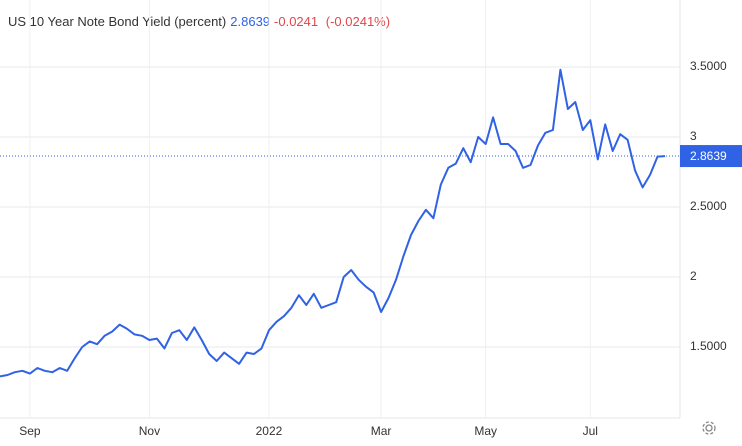 Image resolution: width=742 pixels, height=446 pixels. Describe the element at coordinates (250, 21) in the screenshot. I see `last-value: 2.8639` at that location.